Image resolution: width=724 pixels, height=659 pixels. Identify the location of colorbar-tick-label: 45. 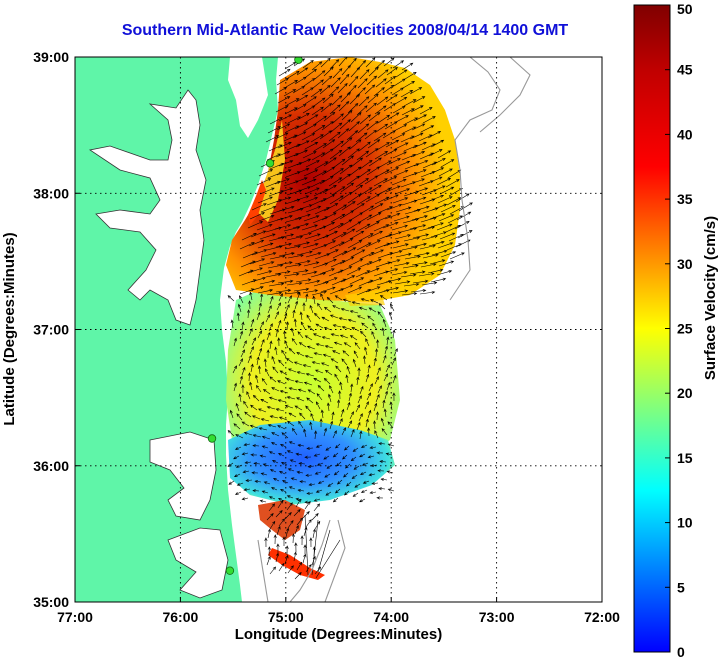
(685, 70).